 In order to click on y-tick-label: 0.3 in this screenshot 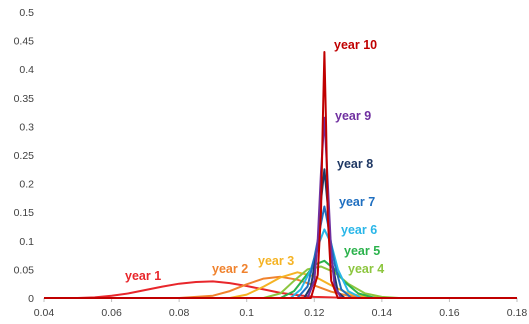, I will do `click(26, 127)`.